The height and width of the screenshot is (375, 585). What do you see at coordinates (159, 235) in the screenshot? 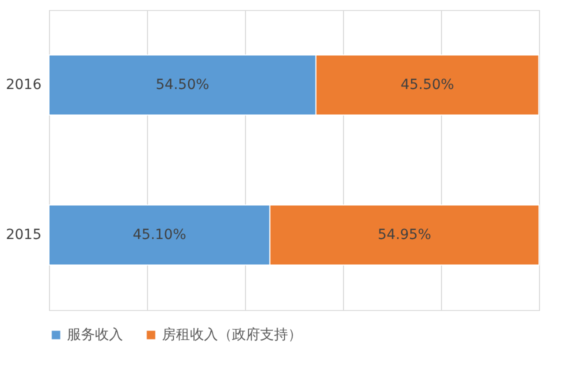
I see `data-label: 45.10%` at bounding box center [159, 235].